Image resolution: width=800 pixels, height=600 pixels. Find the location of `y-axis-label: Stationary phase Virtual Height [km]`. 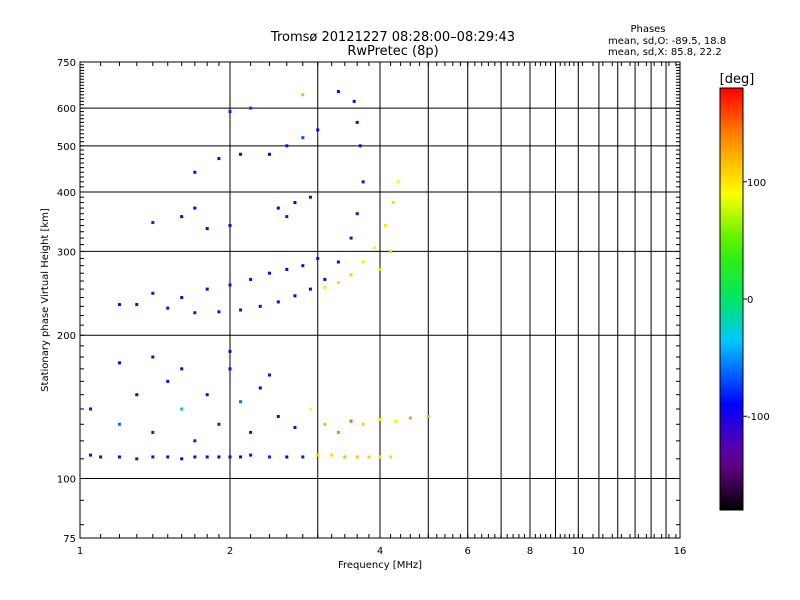

y-axis-label: Stationary phase Virtual Height [km] is located at coordinates (45, 300).